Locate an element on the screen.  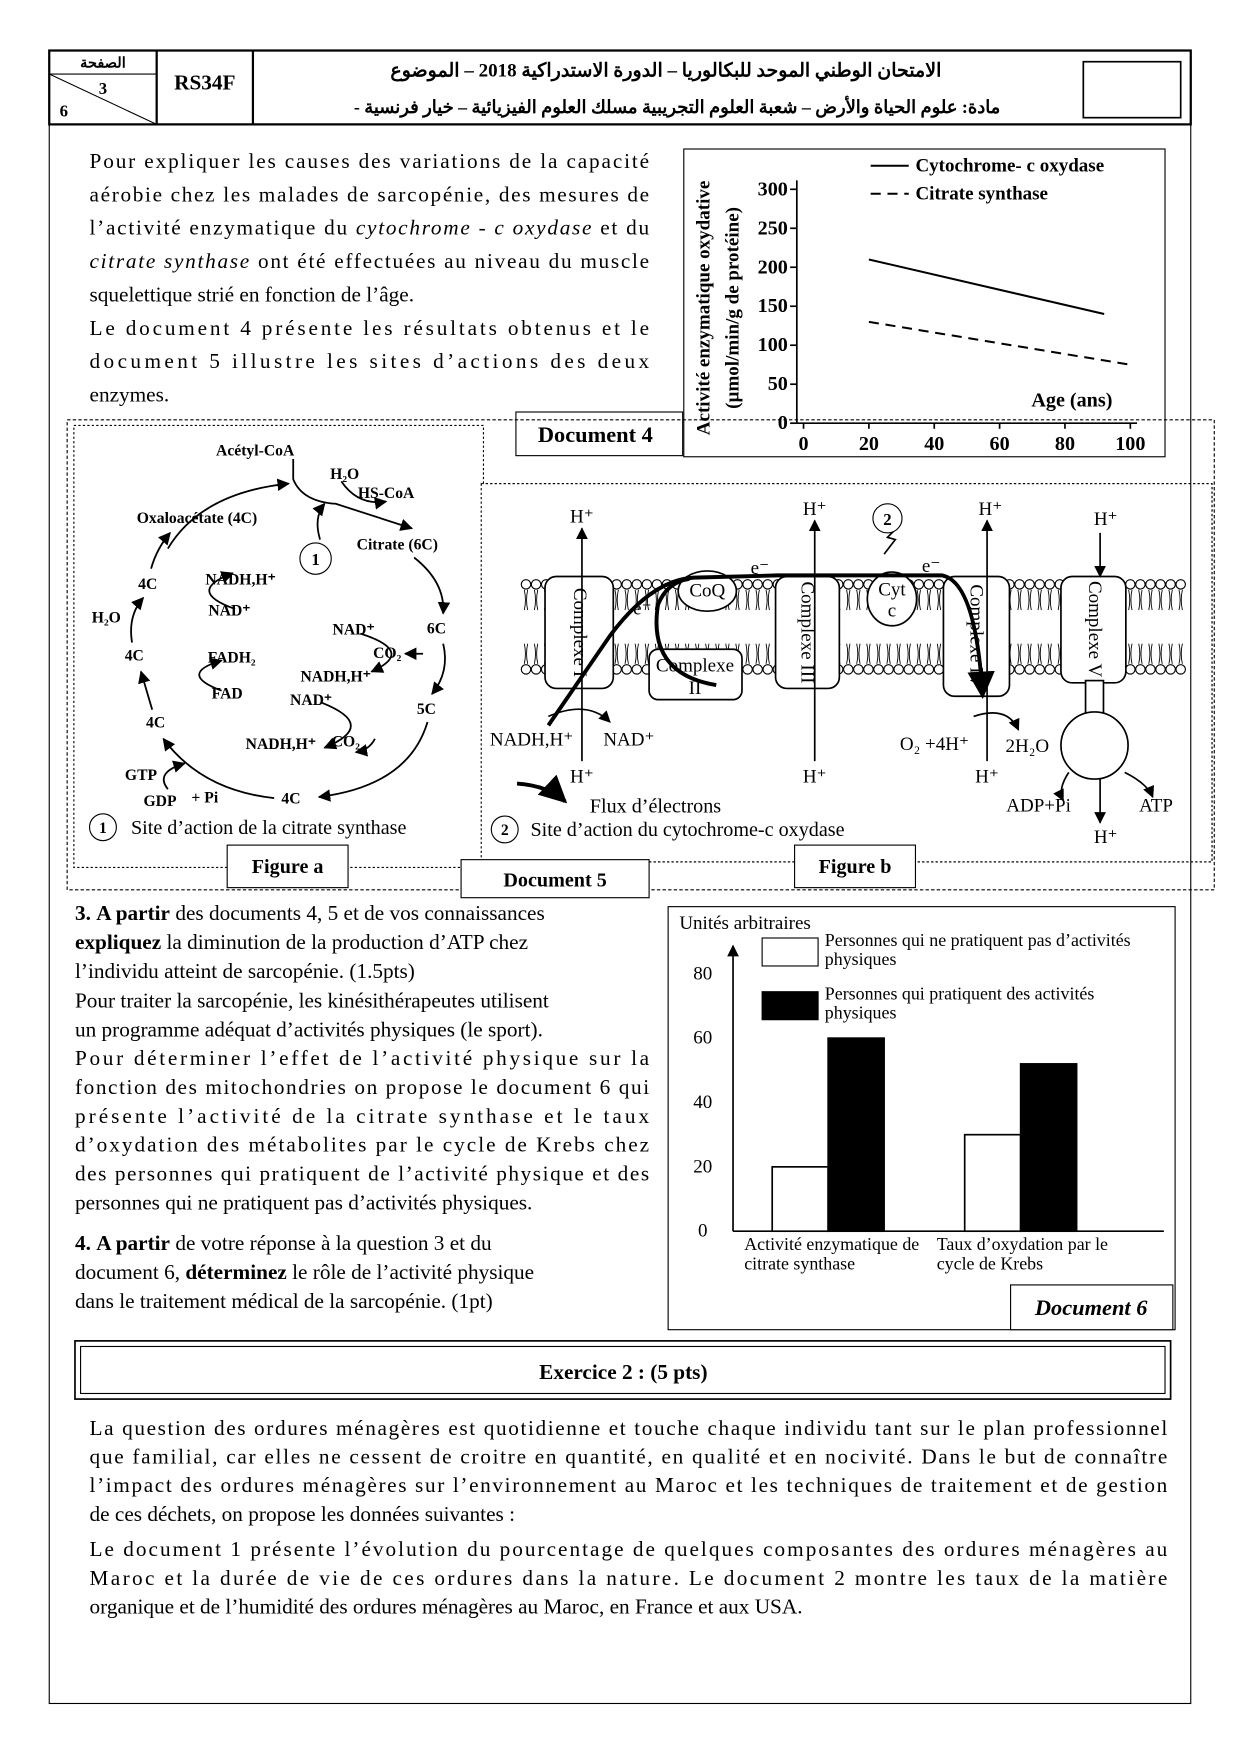
paragraph-line: enzymes. is located at coordinates (130, 394).